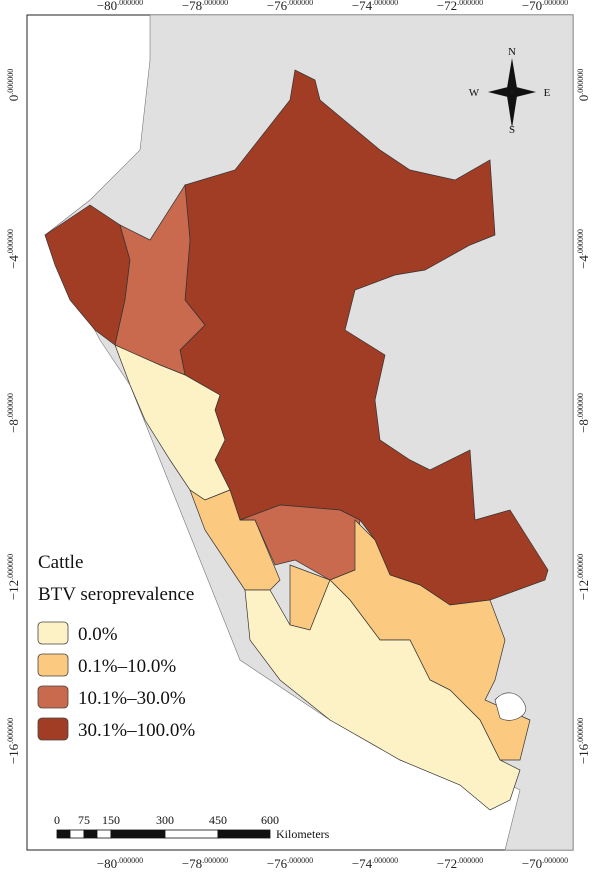 This screenshot has height=877, width=600. I want to click on compass-e: E, so click(547, 93).